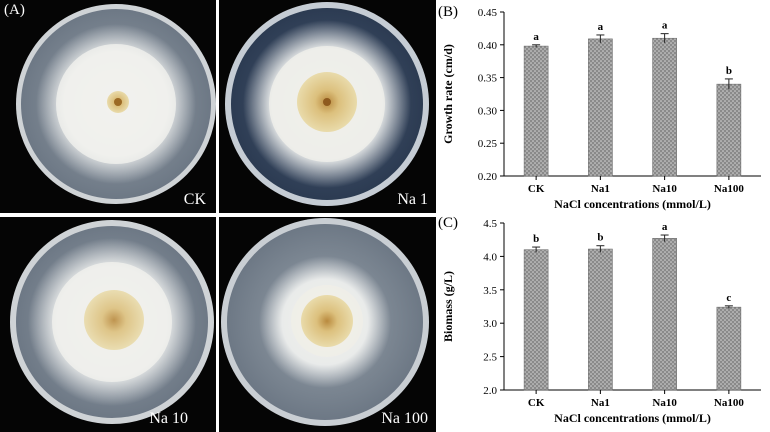  What do you see at coordinates (490, 257) in the screenshot?
I see `y-tick-label: 4.0` at bounding box center [490, 257].